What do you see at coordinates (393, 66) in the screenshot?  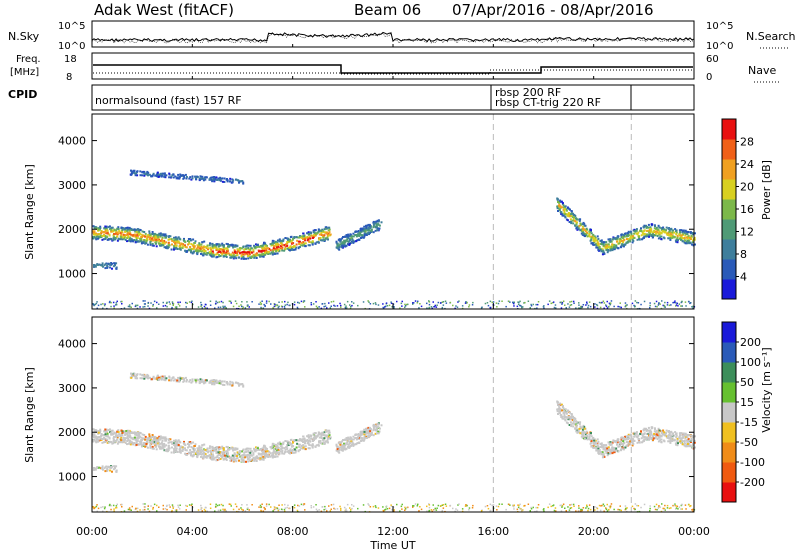 I see `freq-panel-frame` at bounding box center [393, 66].